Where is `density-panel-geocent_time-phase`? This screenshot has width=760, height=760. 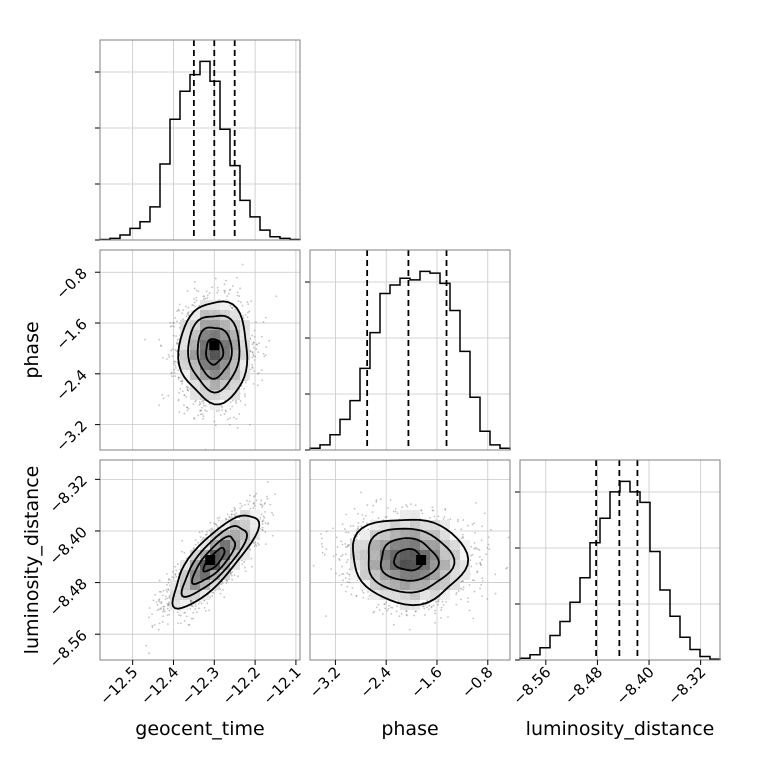
density-panel-geocent_time-phase is located at coordinates (200, 354).